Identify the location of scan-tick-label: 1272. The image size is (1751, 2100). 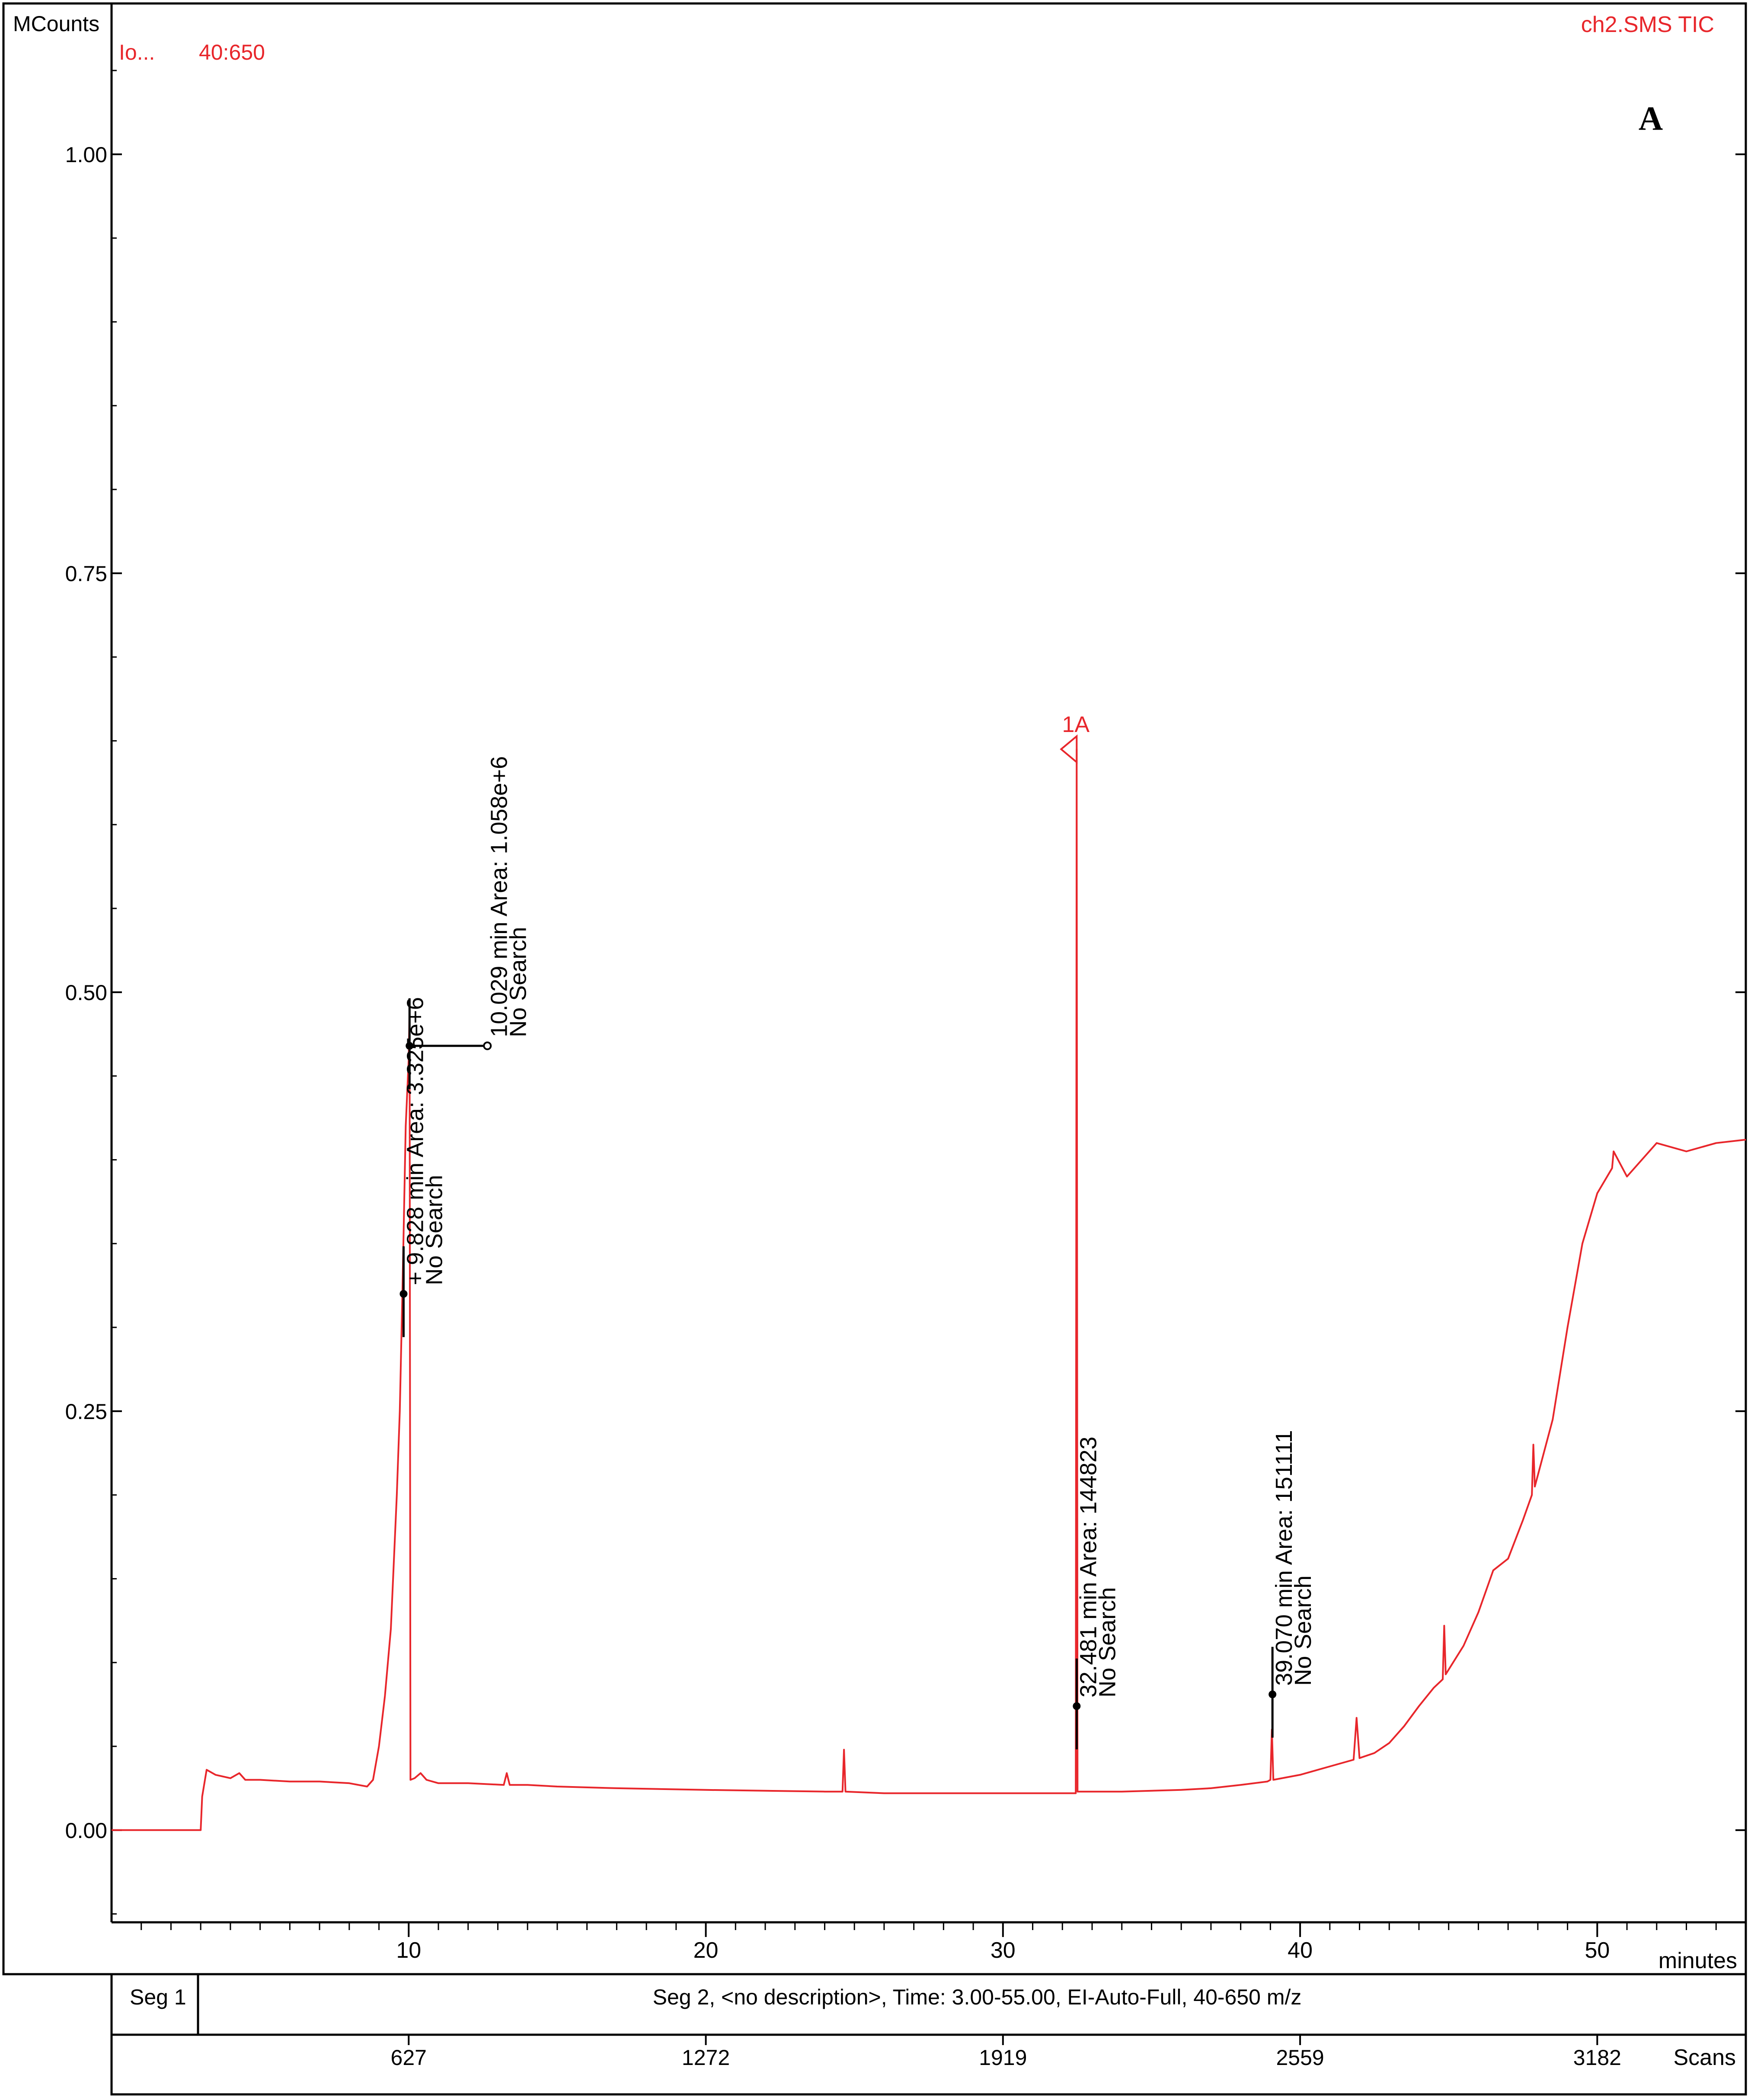
(706, 2058).